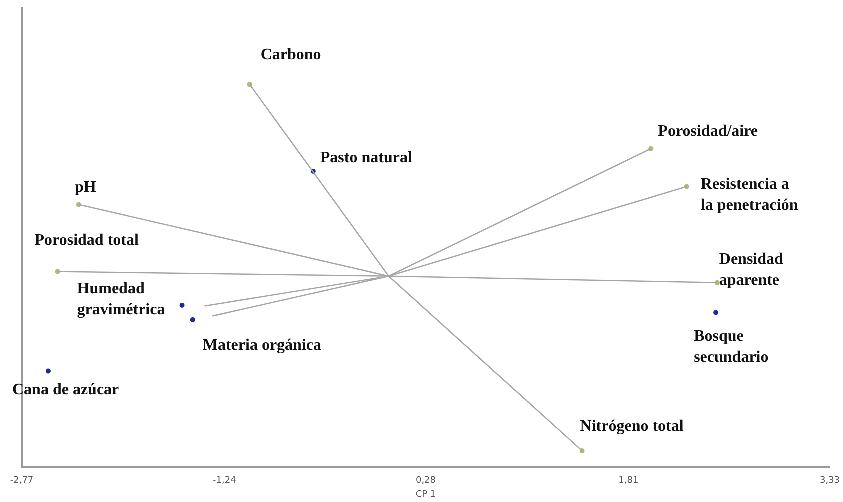 The image size is (843, 502). I want to click on annotation: Materia orgánica, so click(262, 345).